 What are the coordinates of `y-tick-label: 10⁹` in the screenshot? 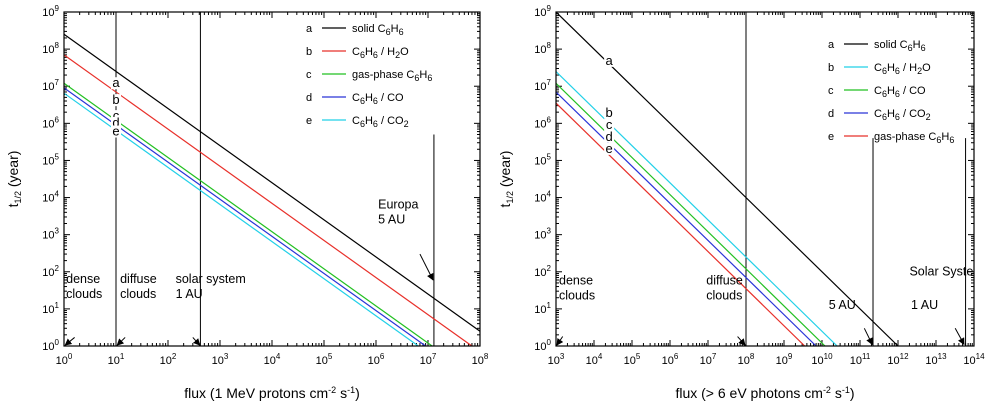 It's located at (542, 11).